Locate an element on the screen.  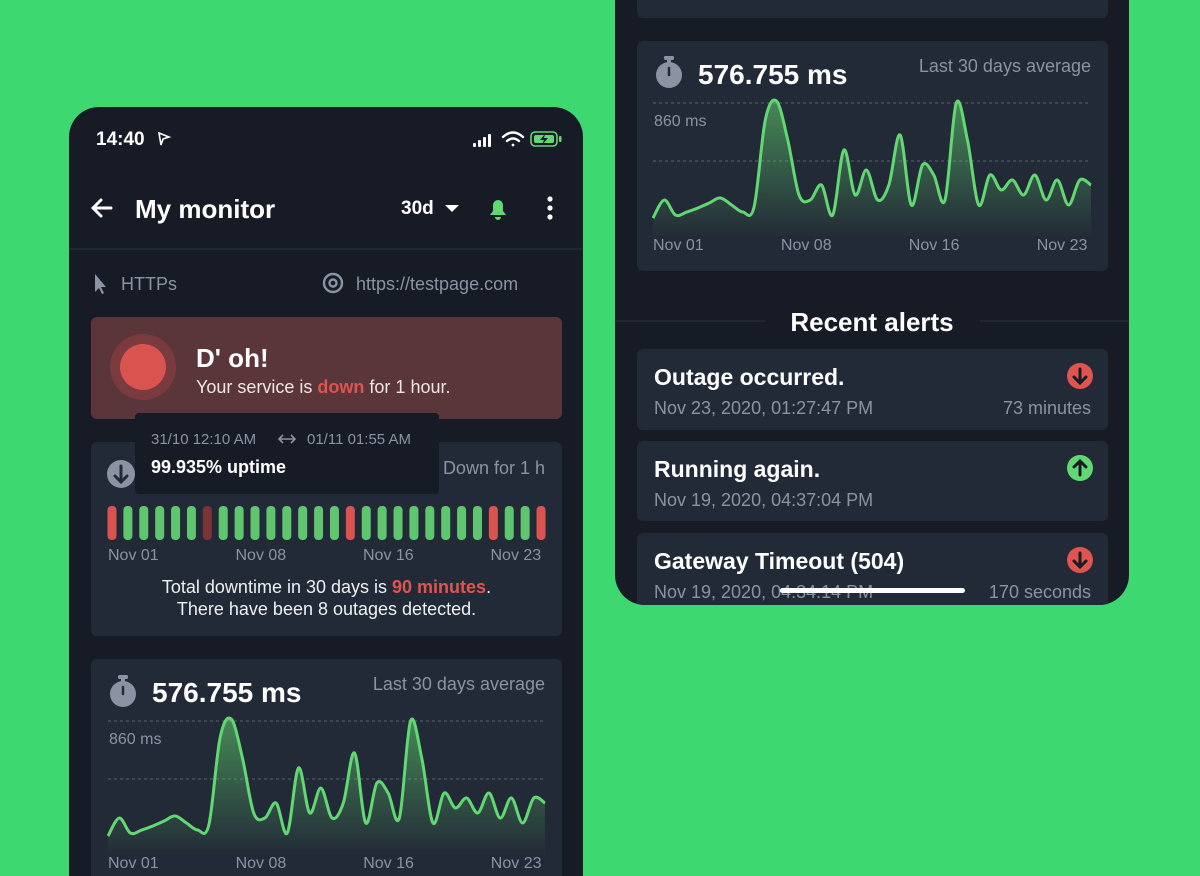
alert-title: Outage occurred. is located at coordinates (749, 377).